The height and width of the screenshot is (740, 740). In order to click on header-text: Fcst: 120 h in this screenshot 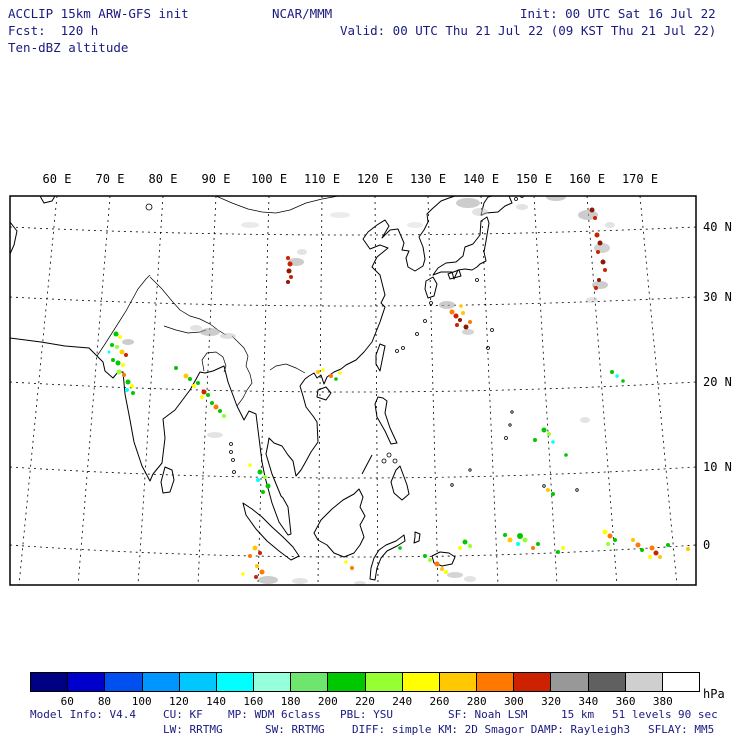, I will do `click(53, 30)`.